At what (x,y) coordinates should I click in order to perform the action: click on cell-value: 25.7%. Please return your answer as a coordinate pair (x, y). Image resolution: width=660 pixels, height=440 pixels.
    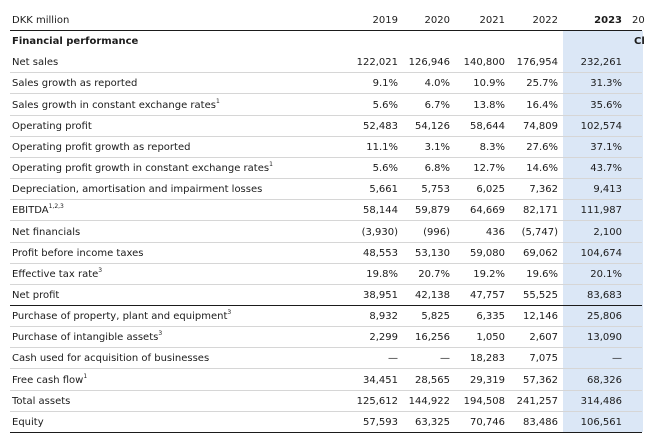
    Looking at the image, I should click on (542, 84).